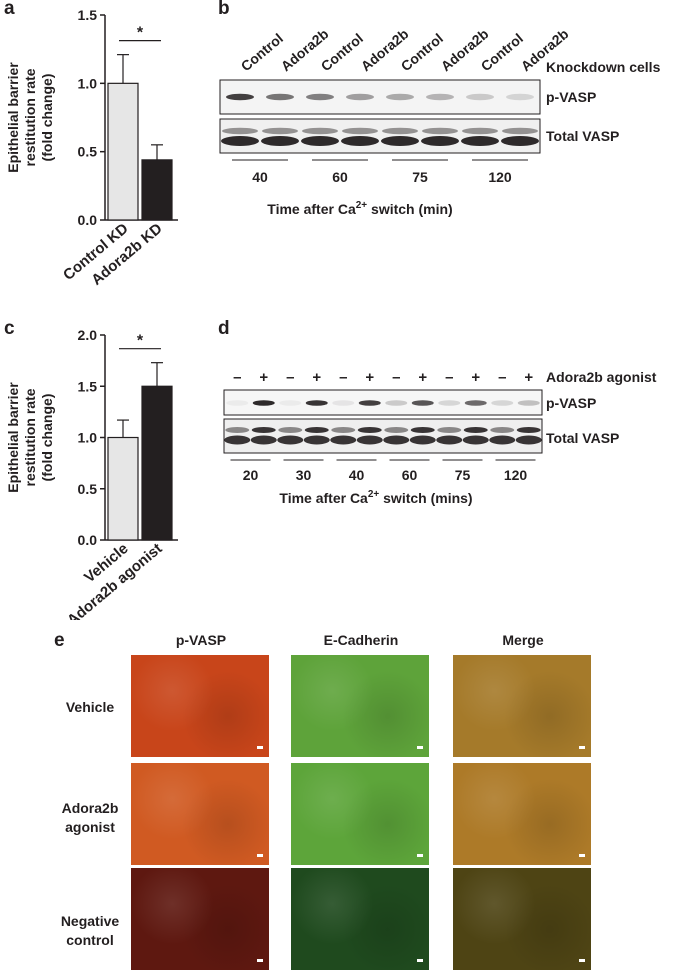 Image resolution: width=681 pixels, height=972 pixels. I want to click on row-title-vehicle: Vehicle, so click(90, 707).